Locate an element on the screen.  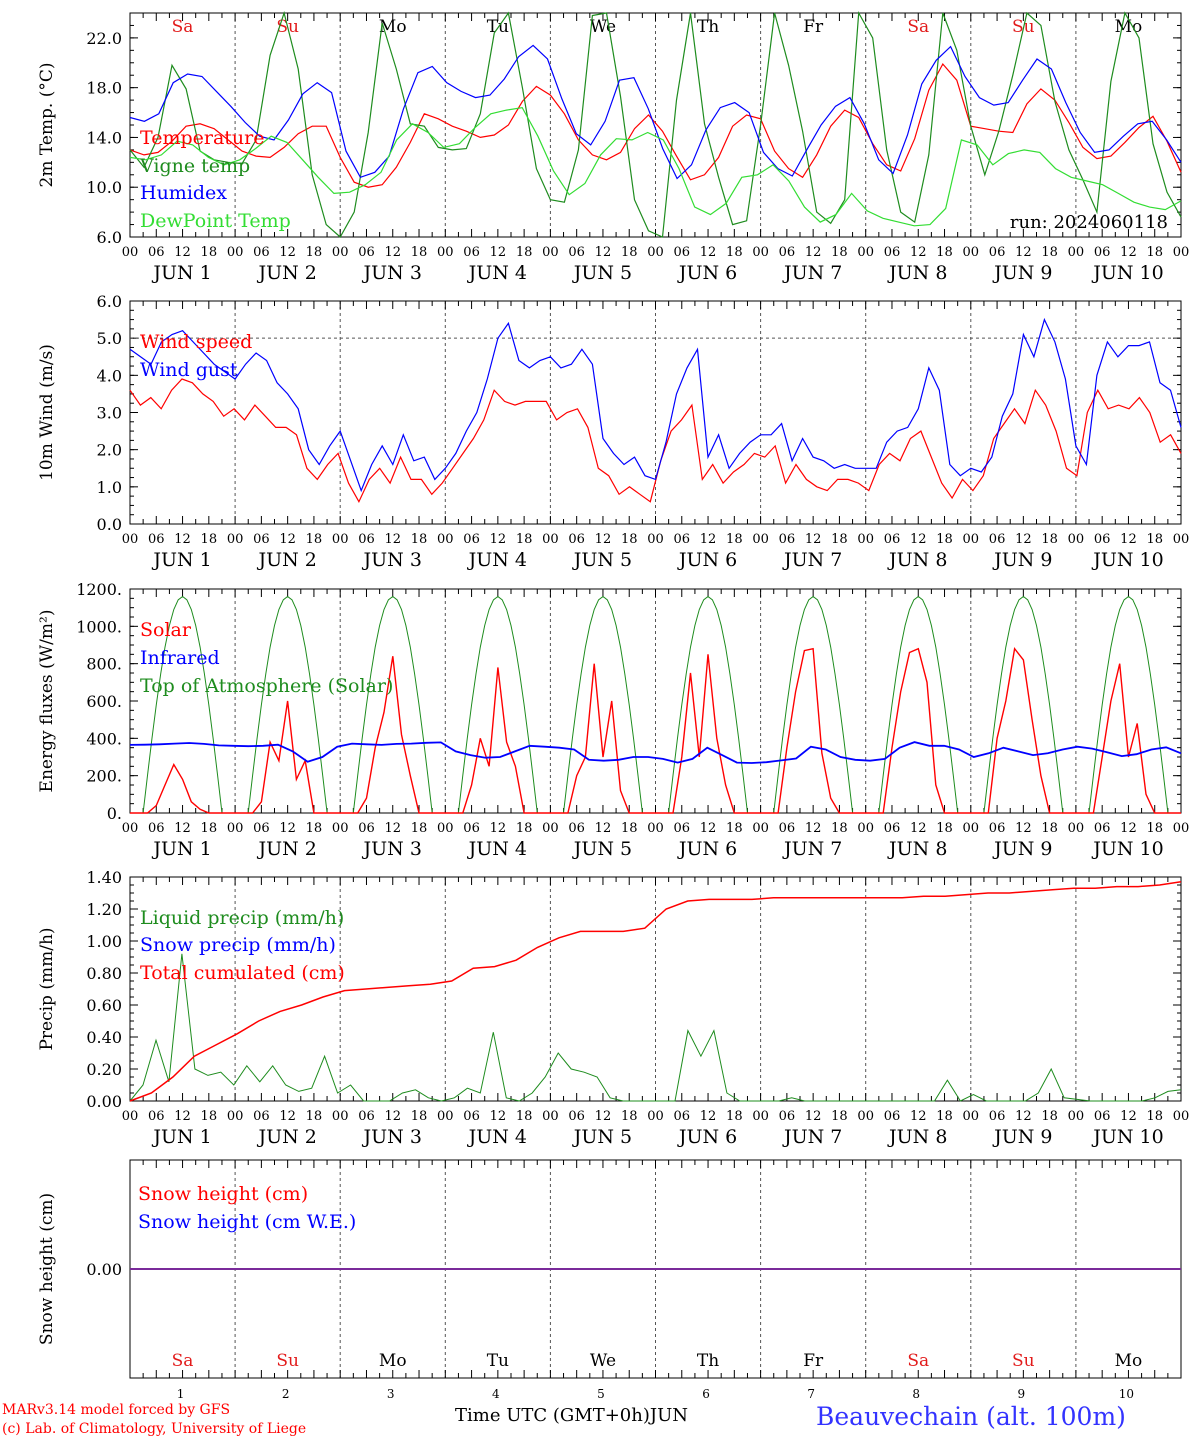
wind-y-tick-label: 5.0 is located at coordinates (109, 338).